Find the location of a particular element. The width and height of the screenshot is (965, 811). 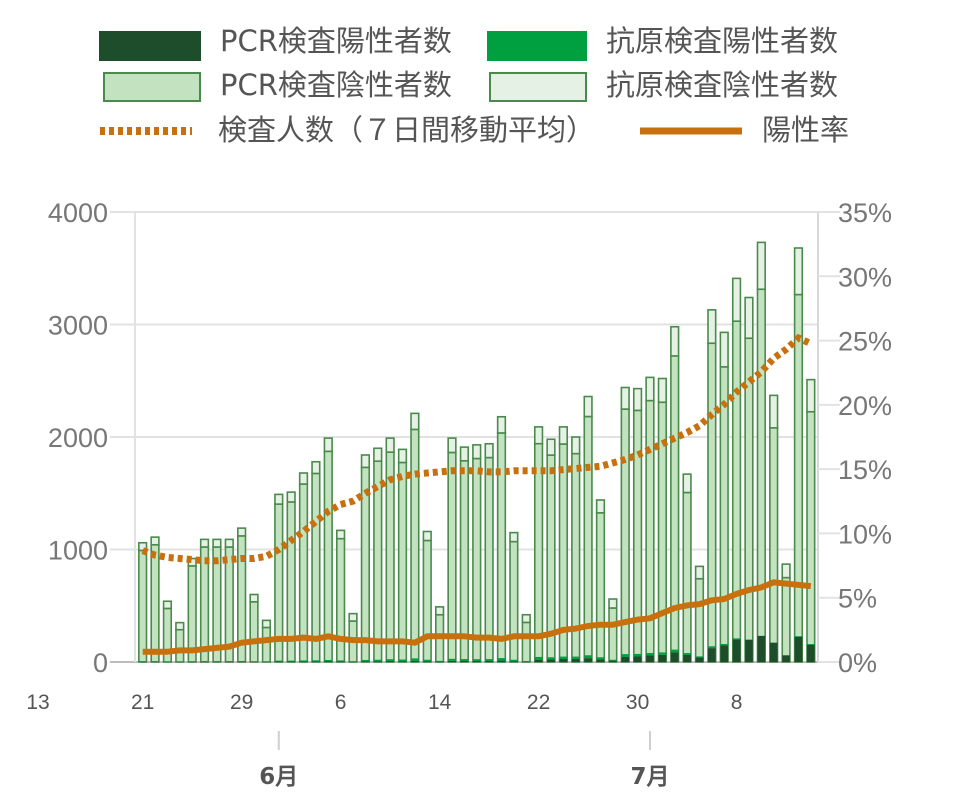

legend-swatch-pcr_neg is located at coordinates (152, 87).